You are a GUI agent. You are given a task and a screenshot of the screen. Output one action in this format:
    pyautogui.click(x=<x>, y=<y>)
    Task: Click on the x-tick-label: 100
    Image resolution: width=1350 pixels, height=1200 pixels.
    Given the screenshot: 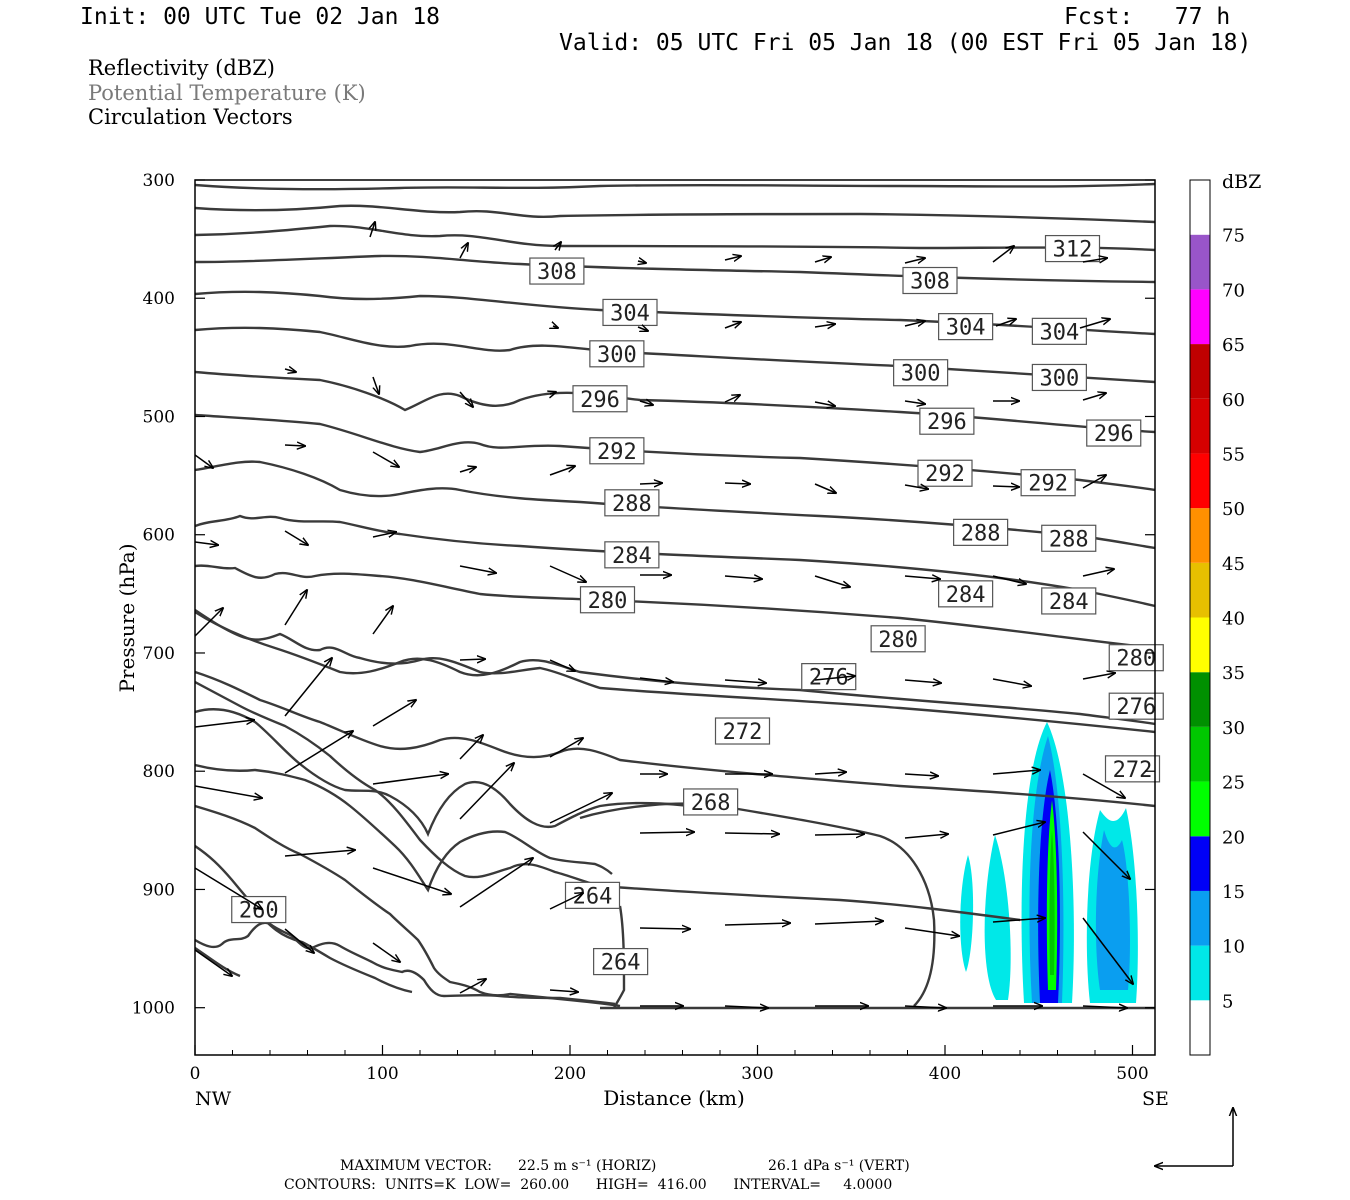 What is the action you would take?
    pyautogui.click(x=382, y=1074)
    